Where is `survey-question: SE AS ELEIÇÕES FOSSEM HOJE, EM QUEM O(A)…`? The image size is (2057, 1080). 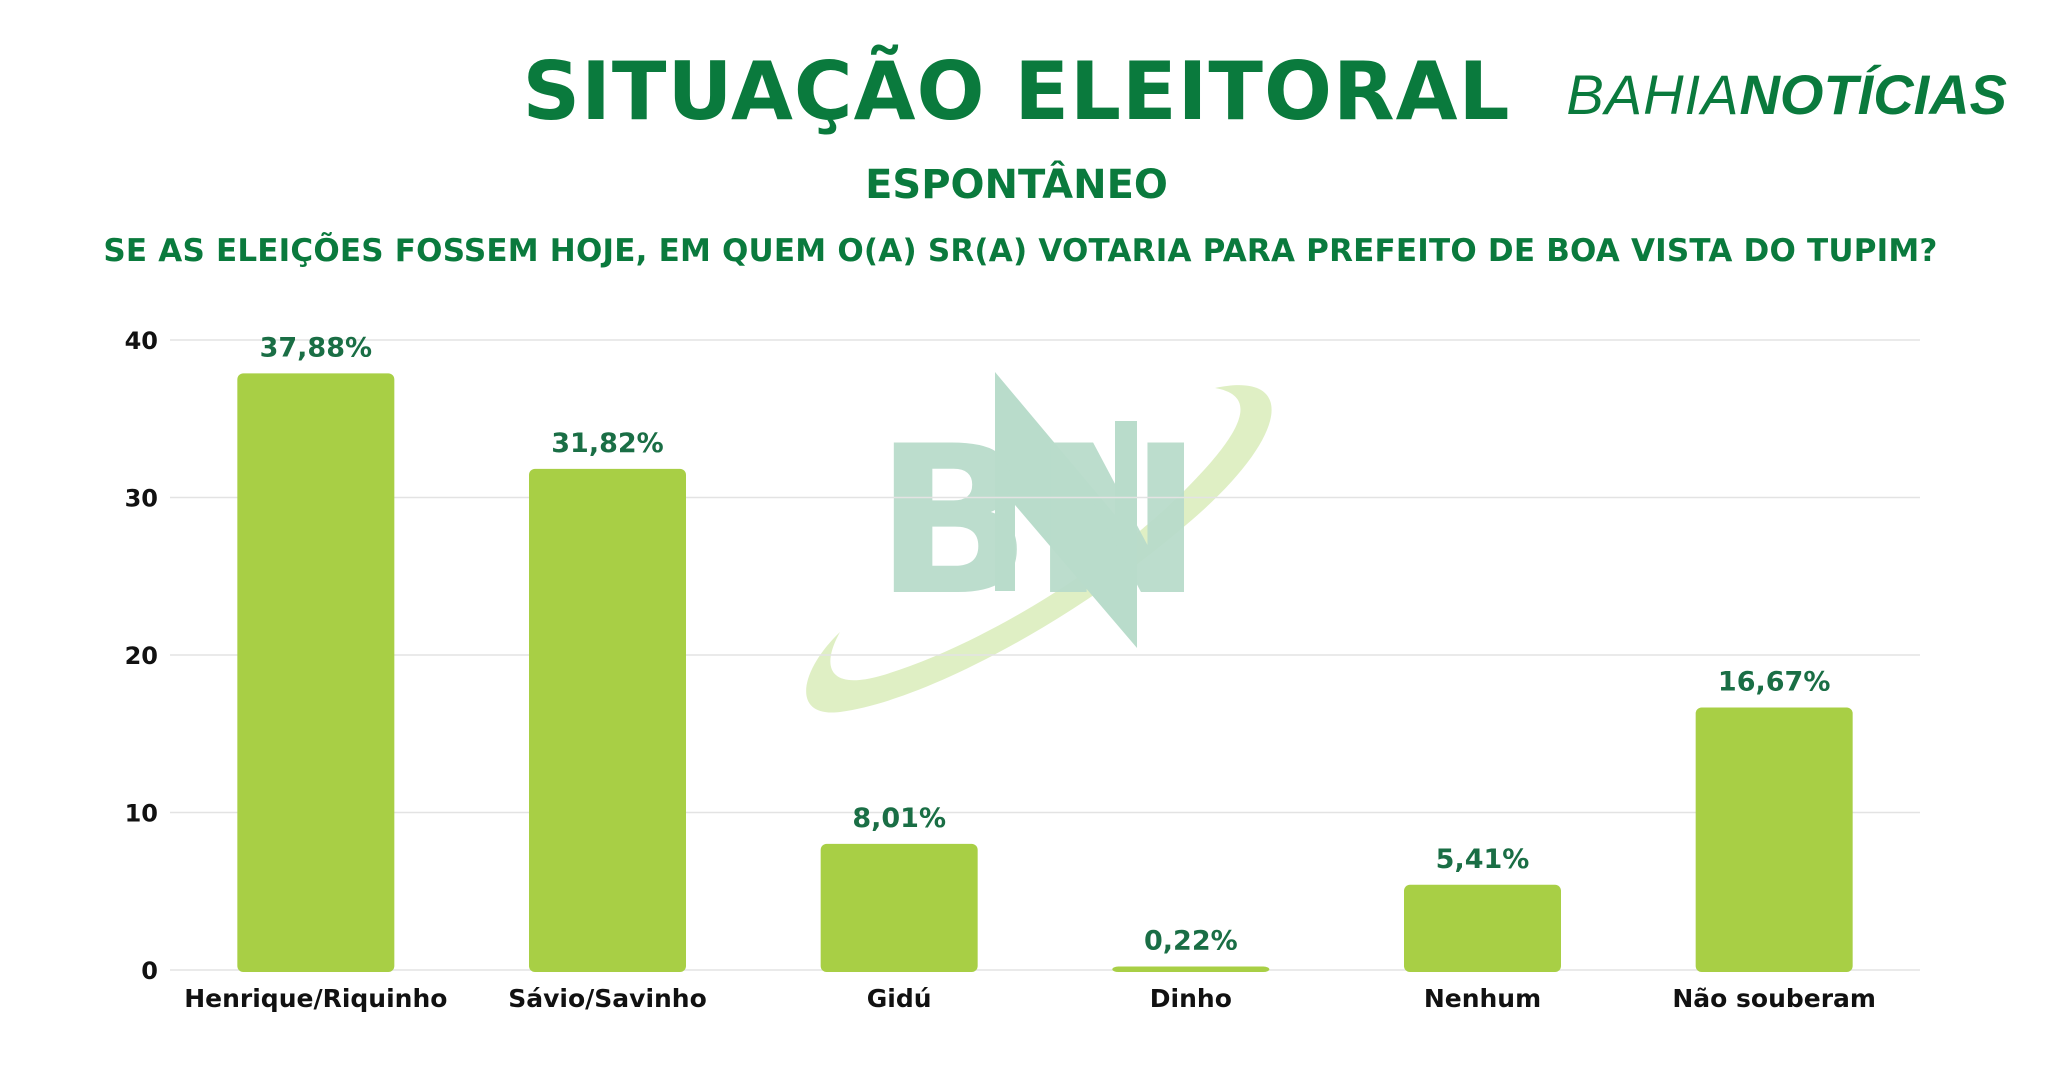 survey-question: SE AS ELEIÇÕES FOSSEM HOJE, EM QUEM O(A)… is located at coordinates (1028, 251).